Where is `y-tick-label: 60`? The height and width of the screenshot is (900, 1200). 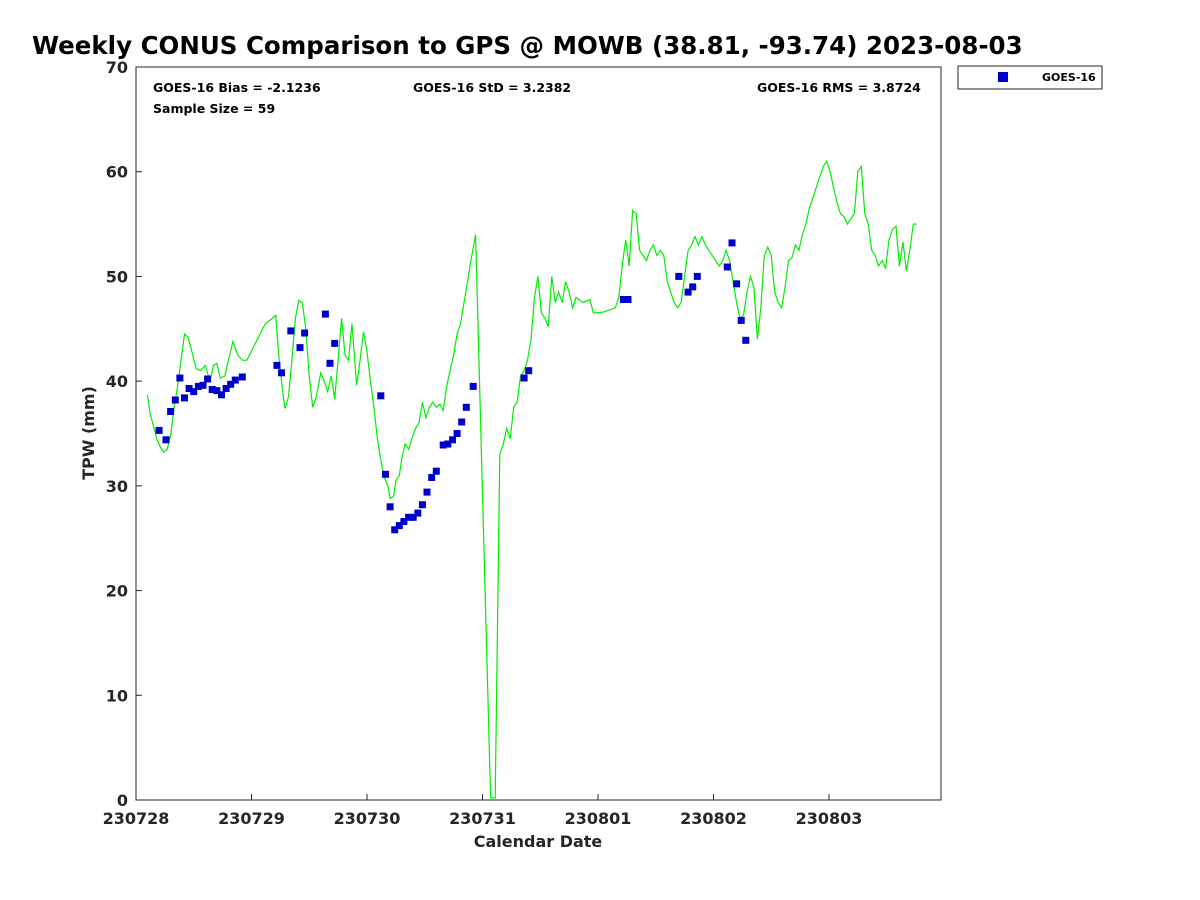
y-tick-label: 60 is located at coordinates (117, 172).